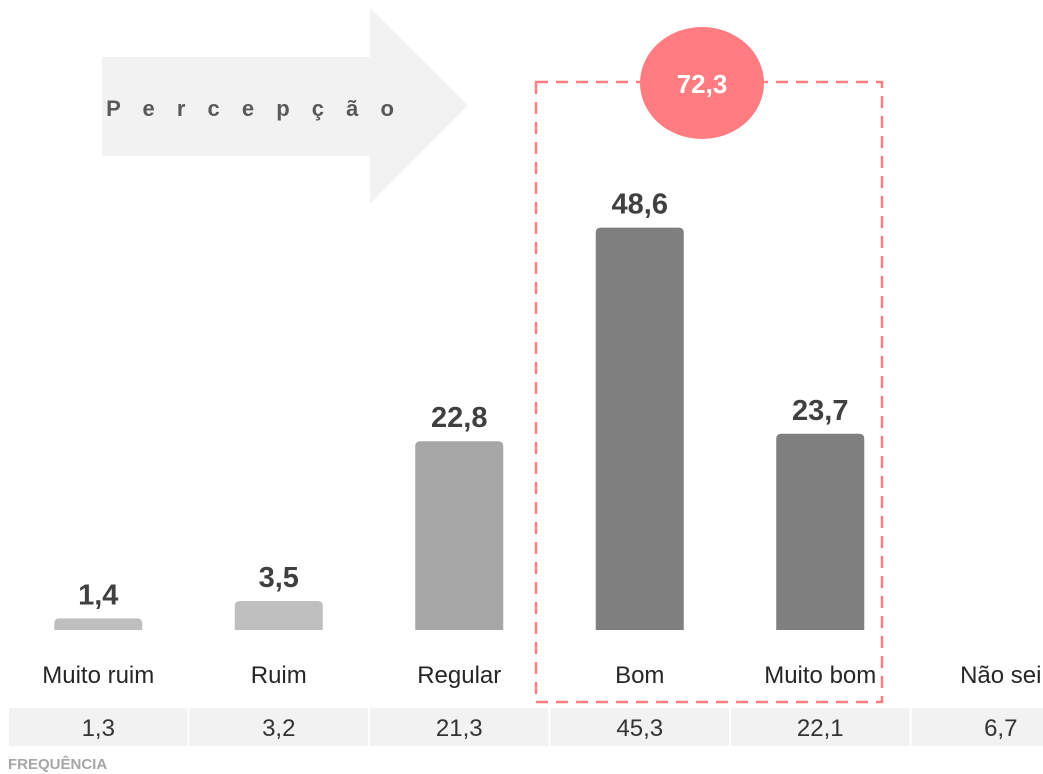 The width and height of the screenshot is (1043, 774). What do you see at coordinates (98, 675) in the screenshot?
I see `category-label-muito-ruim: Muito ruim` at bounding box center [98, 675].